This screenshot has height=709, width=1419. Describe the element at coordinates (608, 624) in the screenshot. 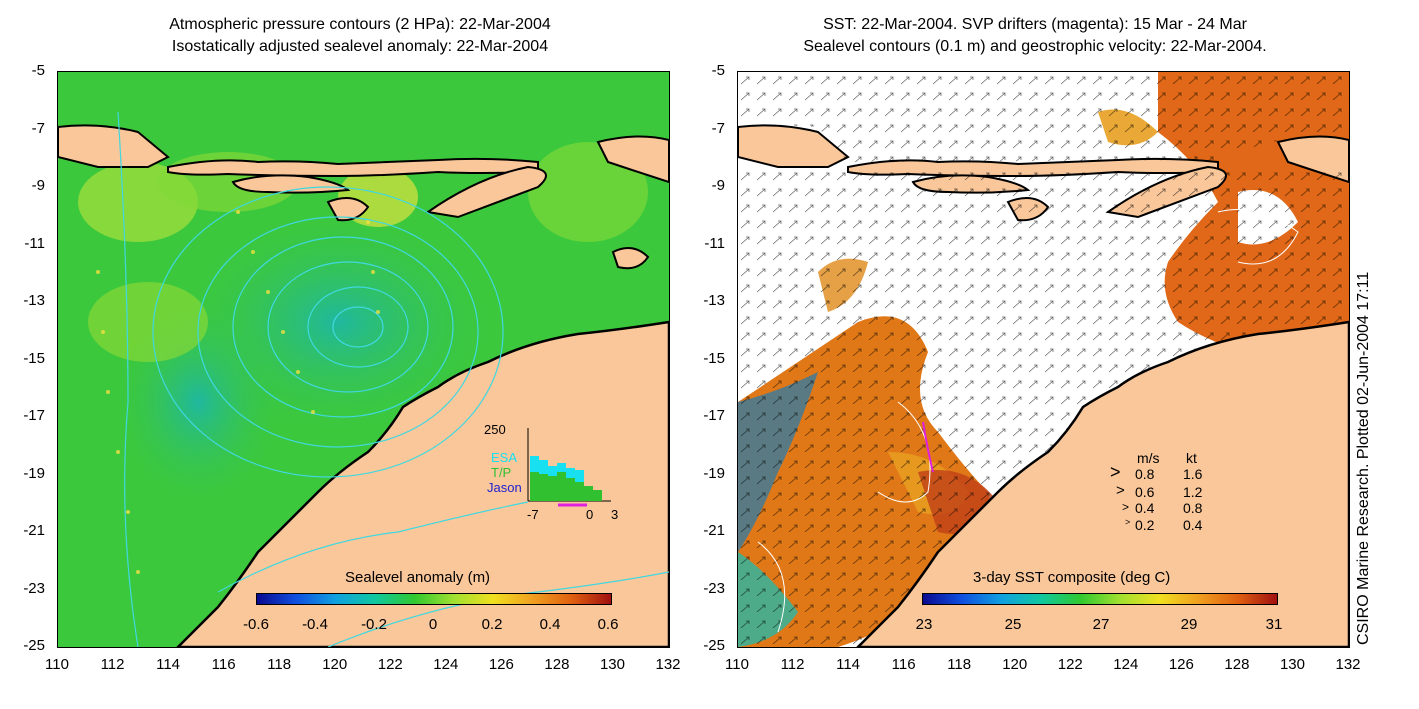

I see `left-cbar-tick: 0.6` at that location.